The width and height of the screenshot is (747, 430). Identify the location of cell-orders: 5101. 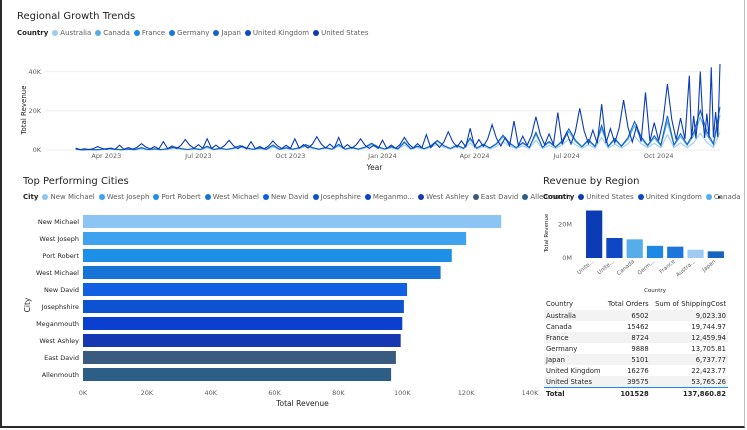
(627, 359).